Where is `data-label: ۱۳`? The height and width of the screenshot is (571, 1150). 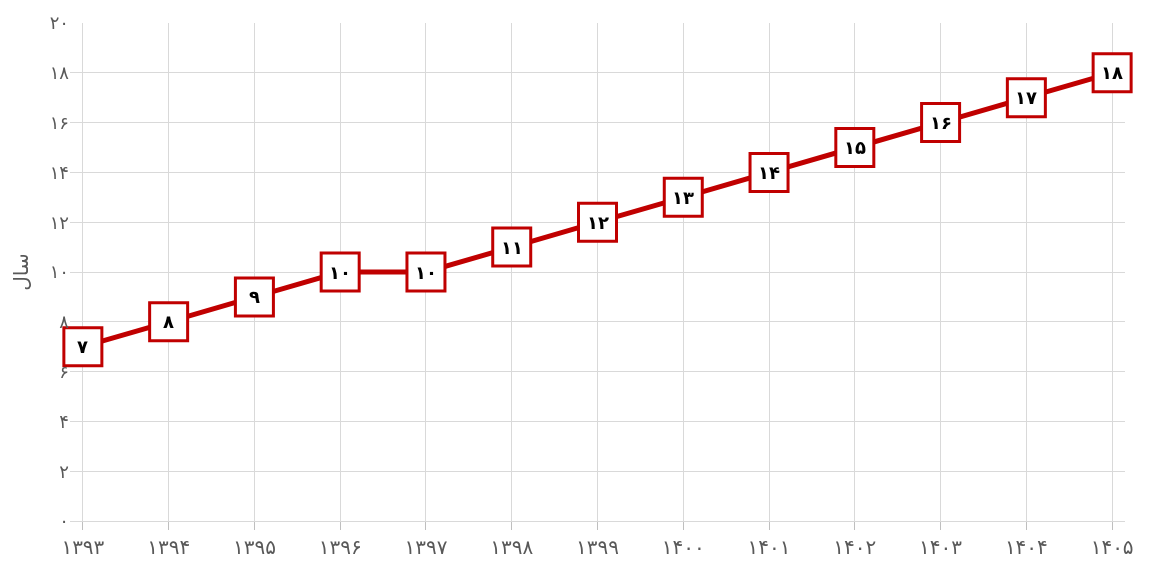 data-label: ۱۳ is located at coordinates (683, 197).